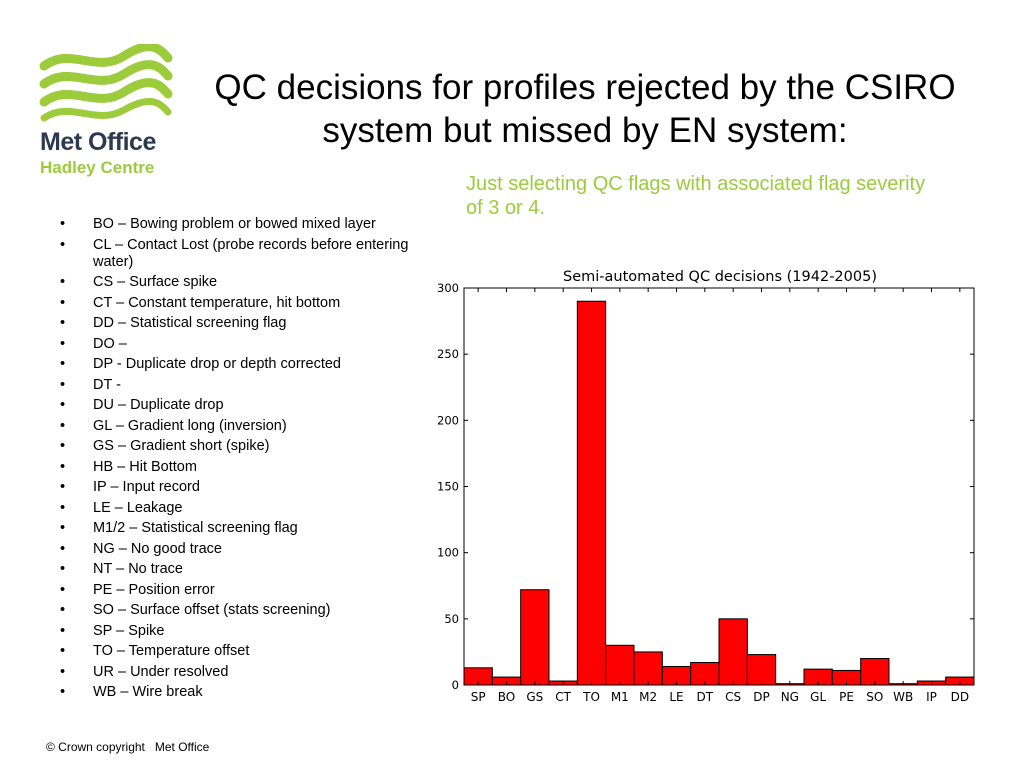 The height and width of the screenshot is (768, 1024). I want to click on legend-item-text: DP - Duplicate drop or depth corrected, so click(217, 364).